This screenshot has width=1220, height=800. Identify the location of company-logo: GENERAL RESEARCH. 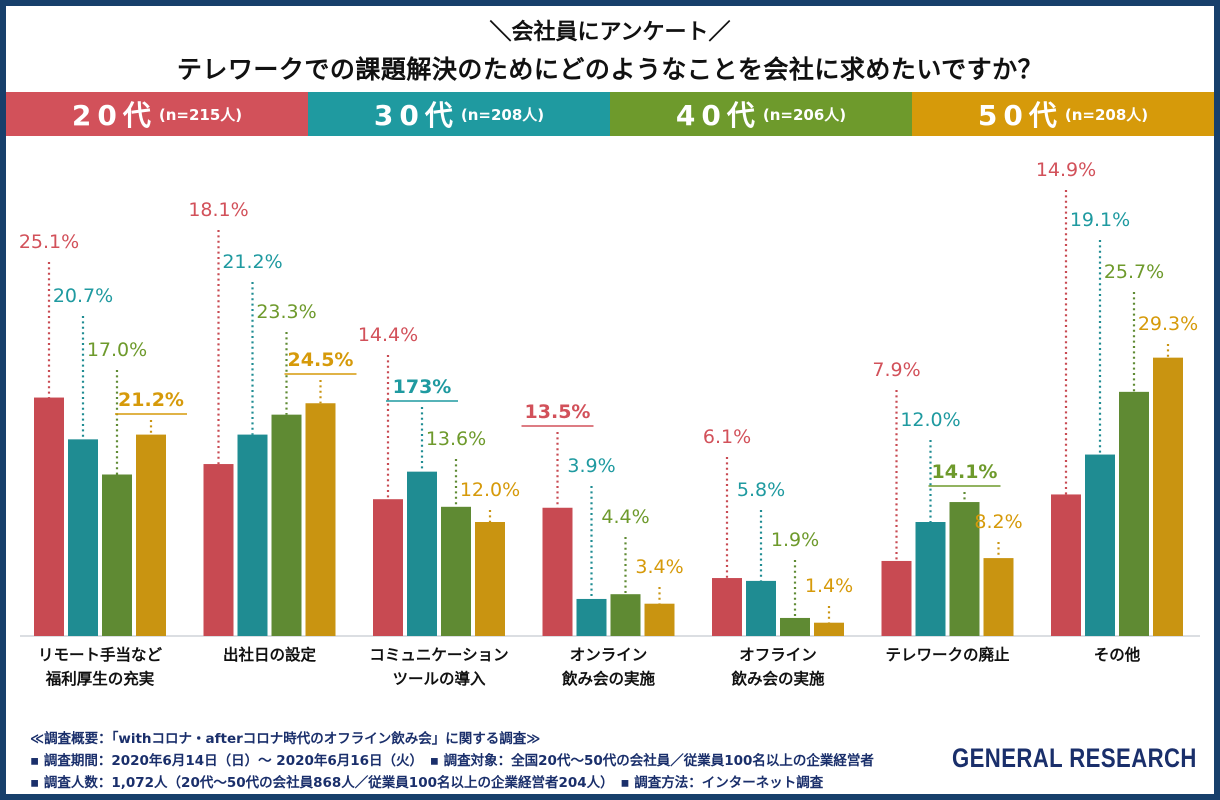
(1073, 758).